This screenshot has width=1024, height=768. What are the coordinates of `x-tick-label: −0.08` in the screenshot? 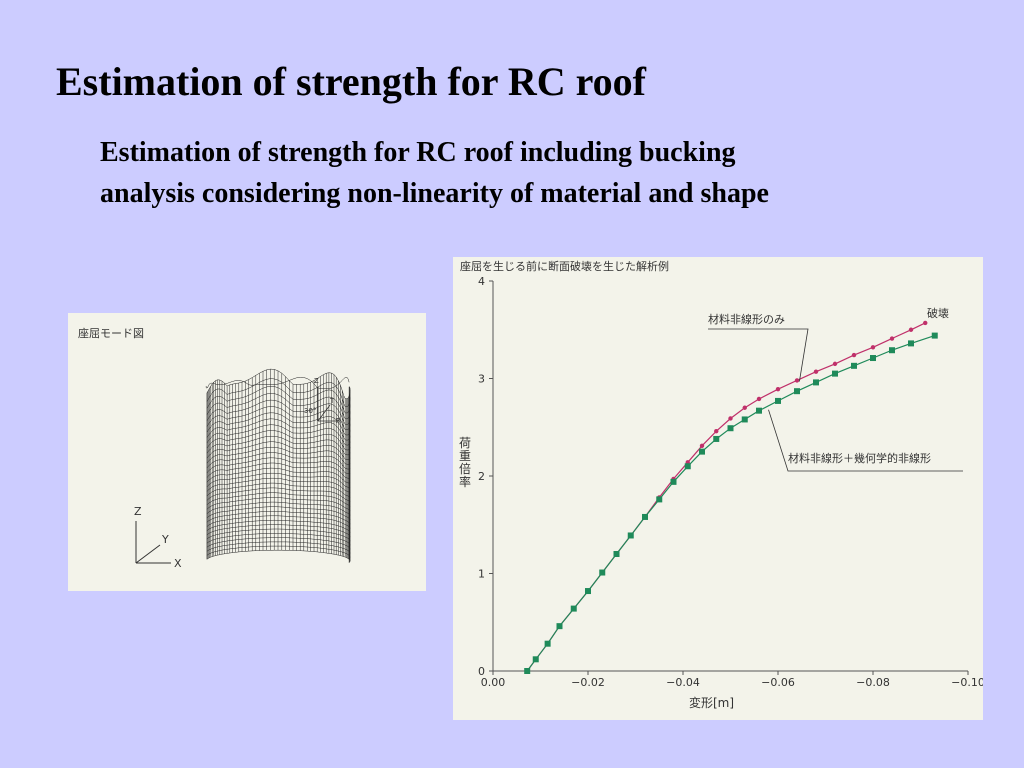 It's located at (873, 682).